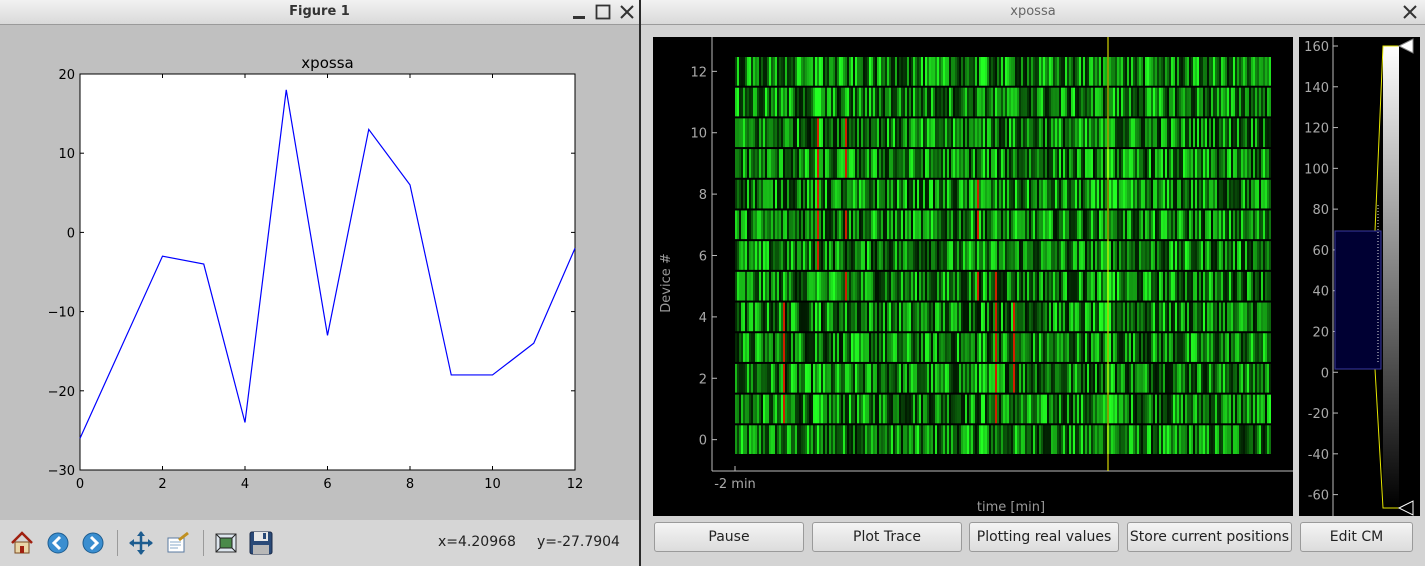  Describe the element at coordinates (1011, 507) in the screenshot. I see `x-axis-label: time [min]` at that location.